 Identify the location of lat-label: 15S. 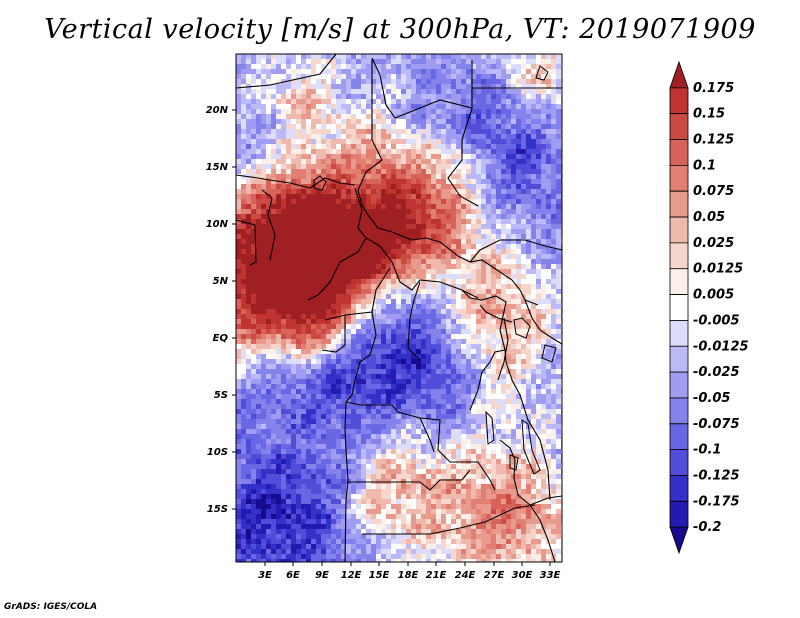
(217, 509).